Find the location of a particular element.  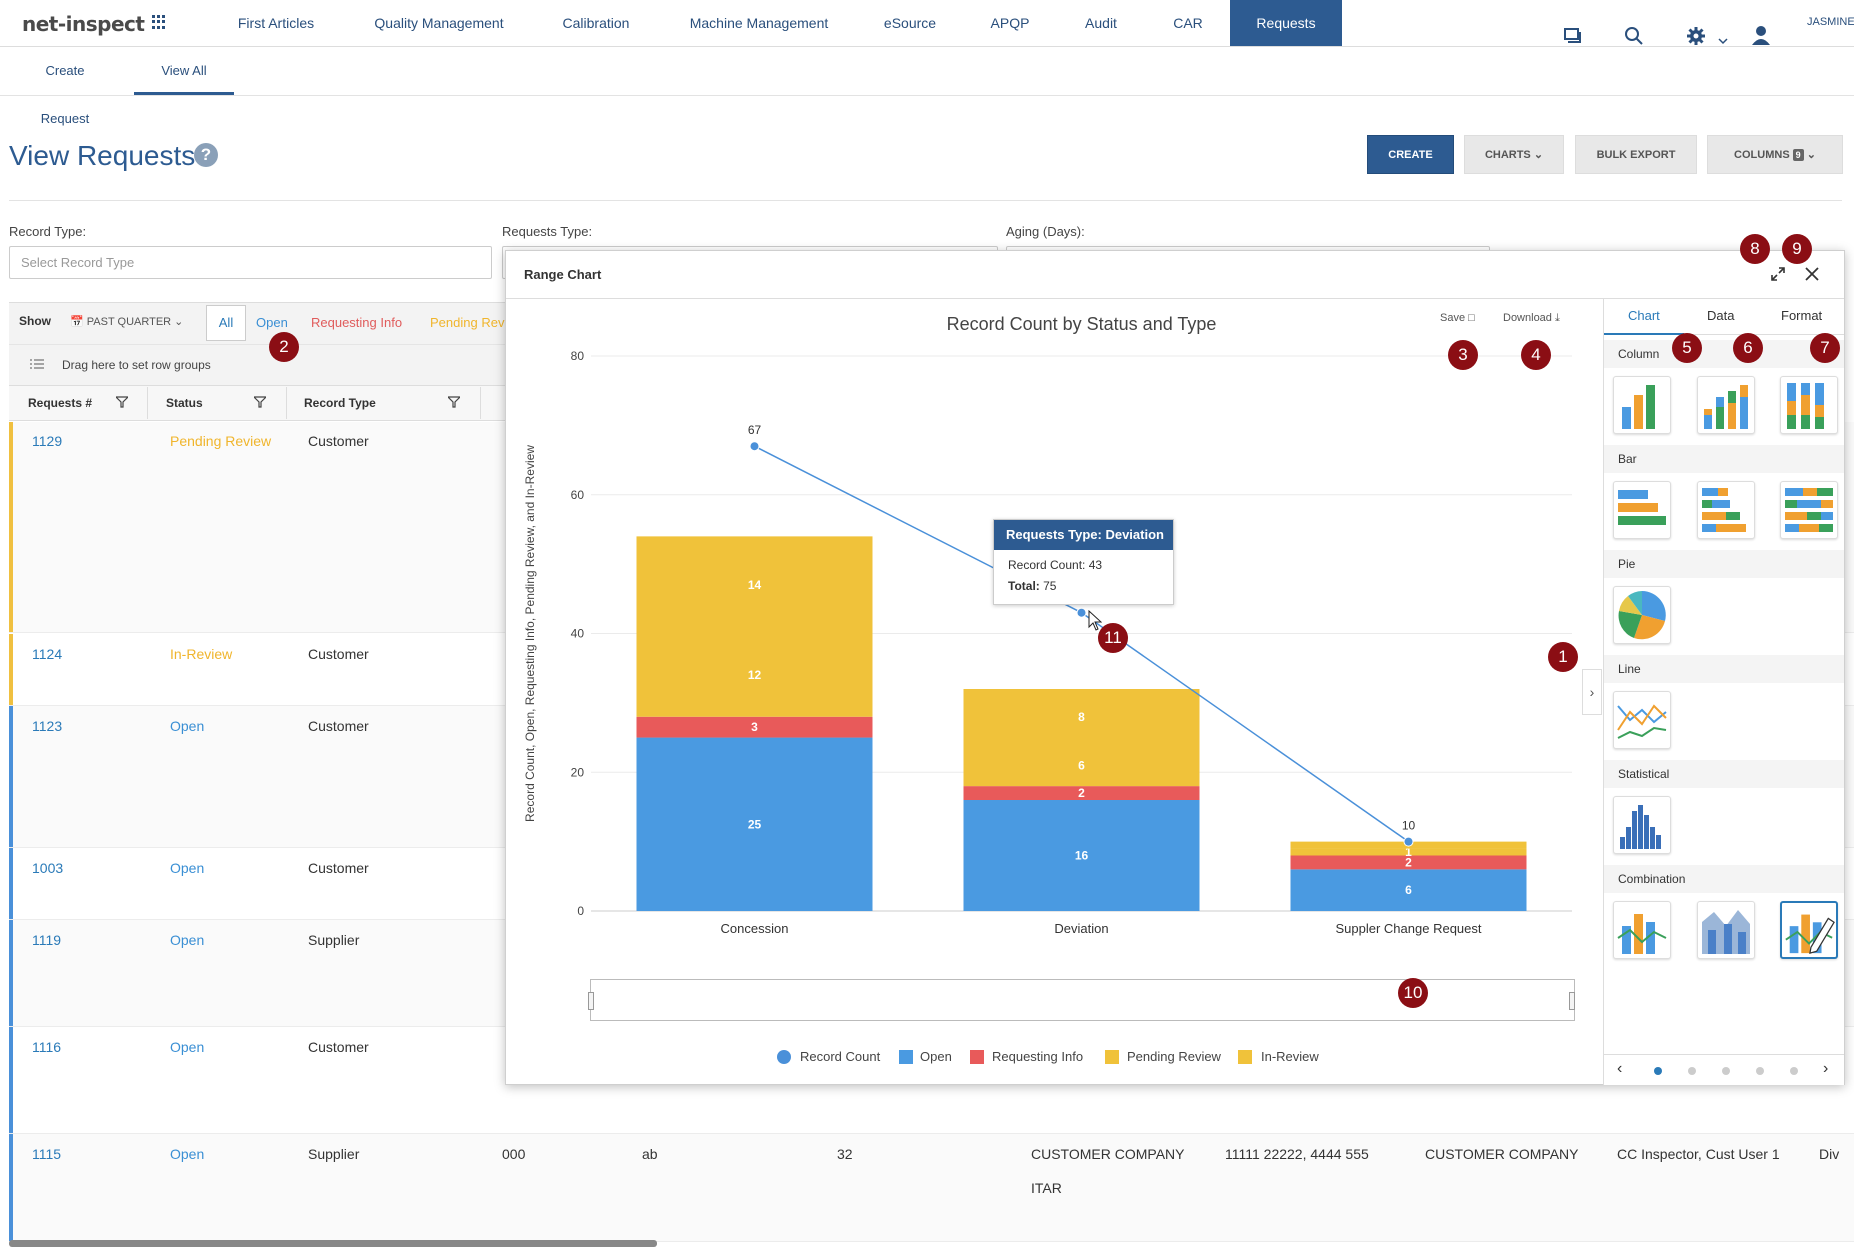

tab-create-request: Create Request is located at coordinates (65, 94).